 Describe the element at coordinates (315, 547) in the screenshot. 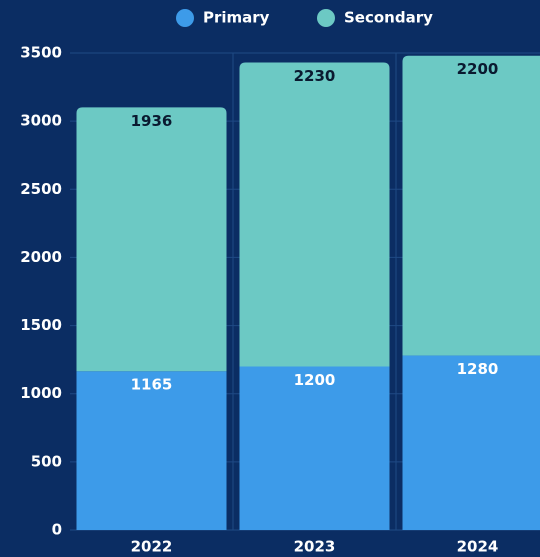

I see `x-tick-label: 2023` at that location.